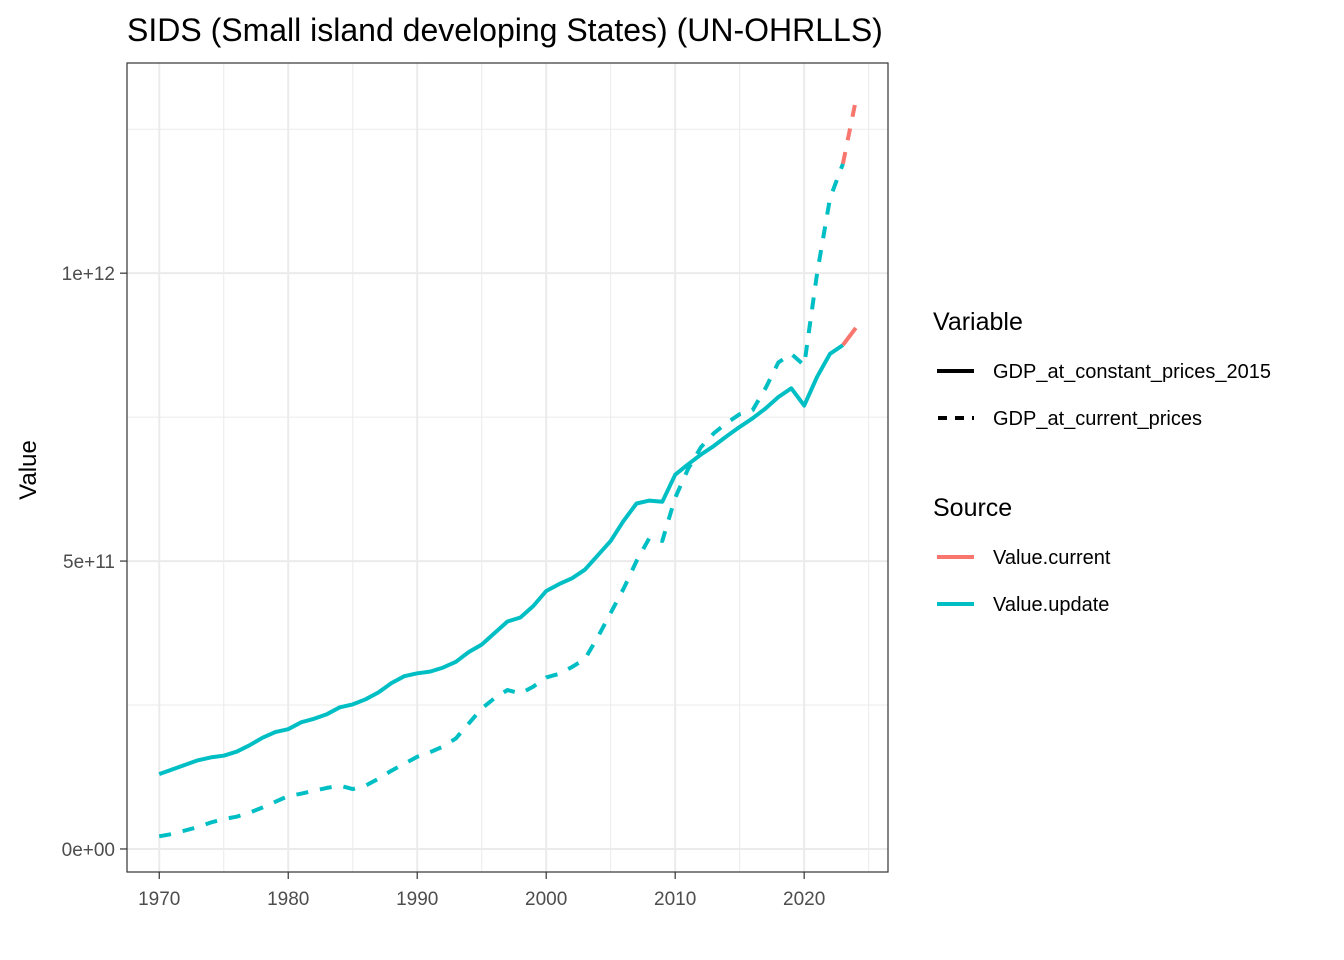 This screenshot has height=960, width=1344. What do you see at coordinates (1132, 372) in the screenshot?
I see `legend-label: GDP_at_constant_prices_2015` at bounding box center [1132, 372].